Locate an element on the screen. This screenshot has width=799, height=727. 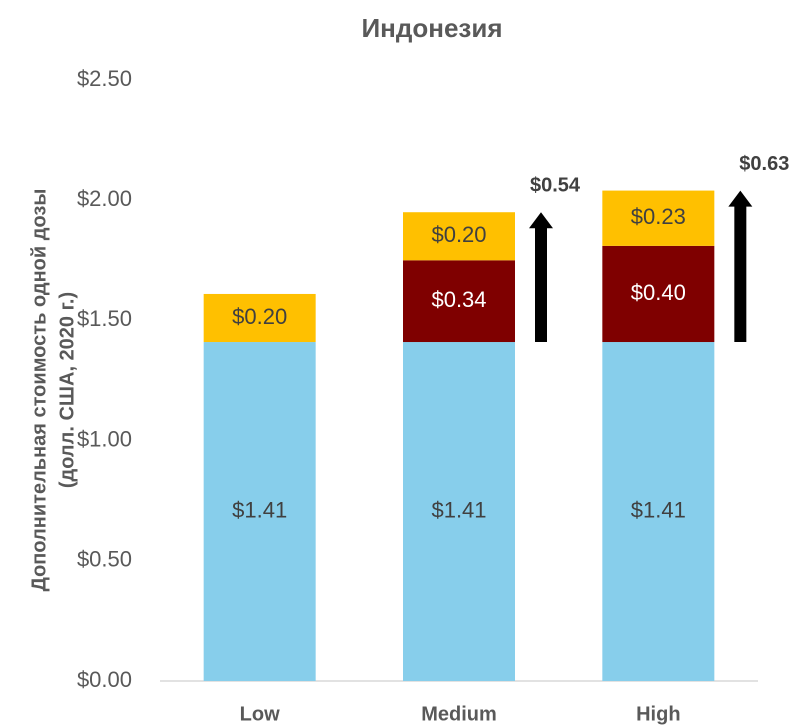
y-axis-label: (долл. США, 2020 г.) is located at coordinates (67, 390).